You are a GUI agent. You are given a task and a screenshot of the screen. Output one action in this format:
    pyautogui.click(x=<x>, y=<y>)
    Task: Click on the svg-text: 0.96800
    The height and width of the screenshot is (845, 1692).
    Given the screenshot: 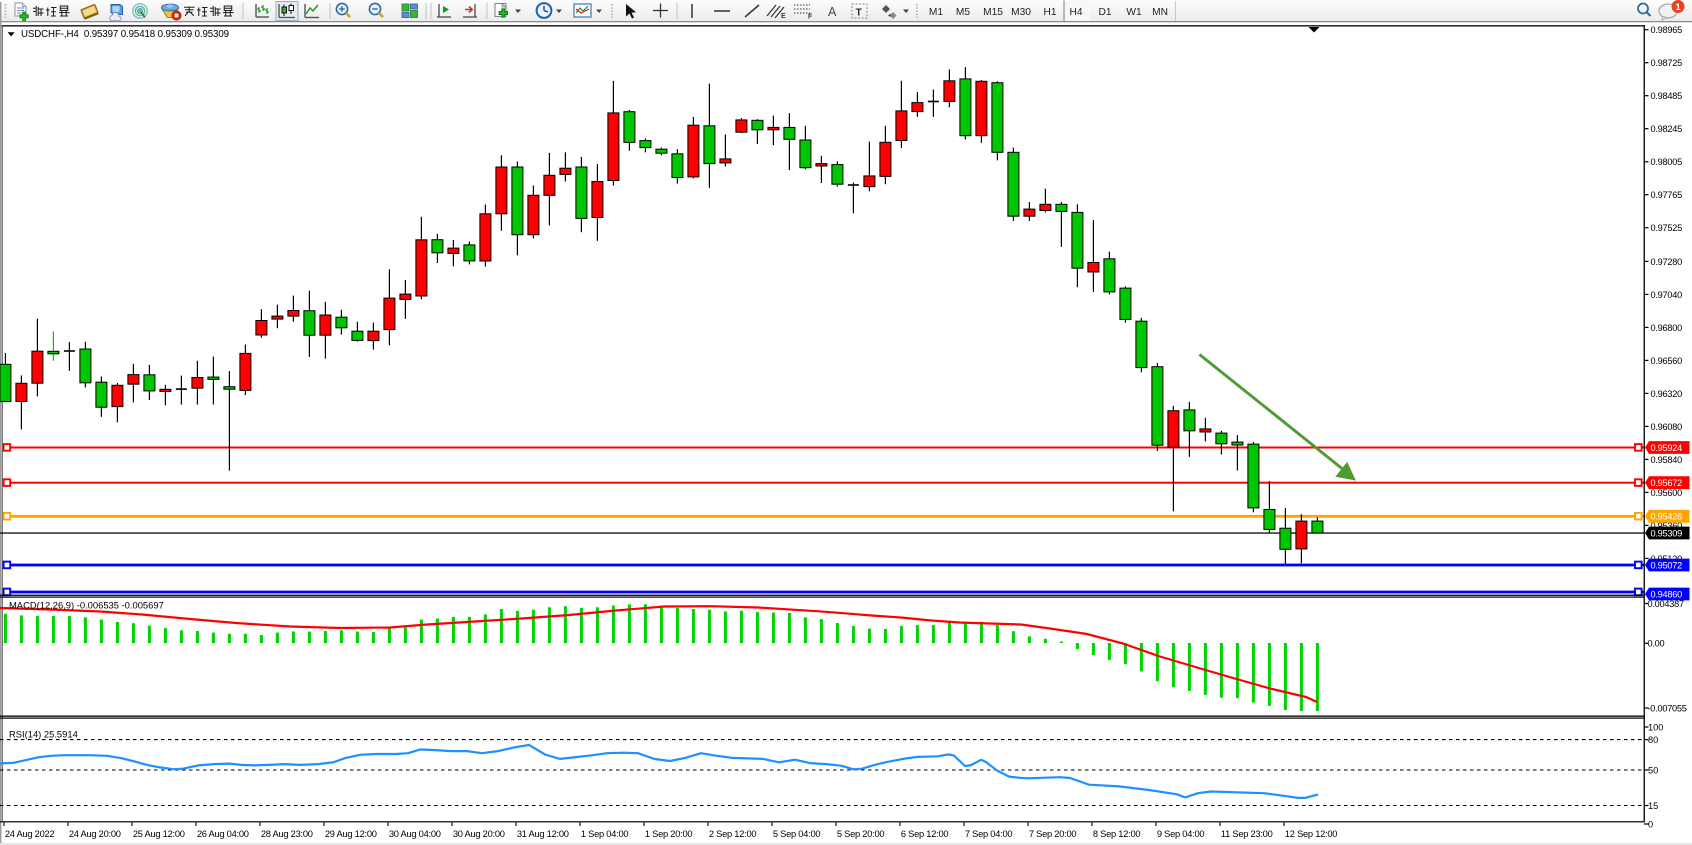 What is the action you would take?
    pyautogui.click(x=1667, y=328)
    